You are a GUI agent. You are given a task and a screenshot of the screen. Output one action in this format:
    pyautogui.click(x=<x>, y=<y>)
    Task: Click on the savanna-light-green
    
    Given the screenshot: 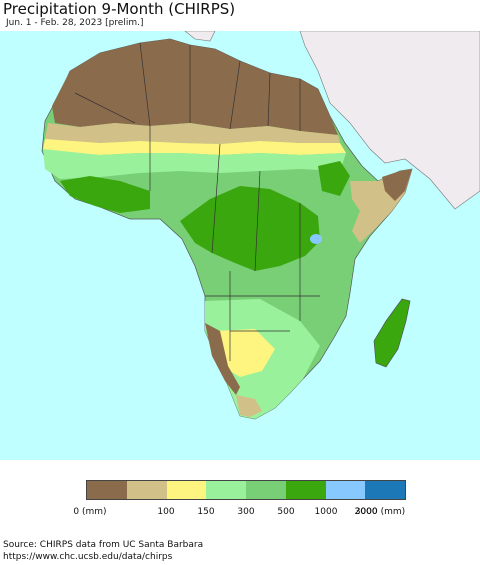 What is the action you would take?
    pyautogui.click(x=194, y=164)
    